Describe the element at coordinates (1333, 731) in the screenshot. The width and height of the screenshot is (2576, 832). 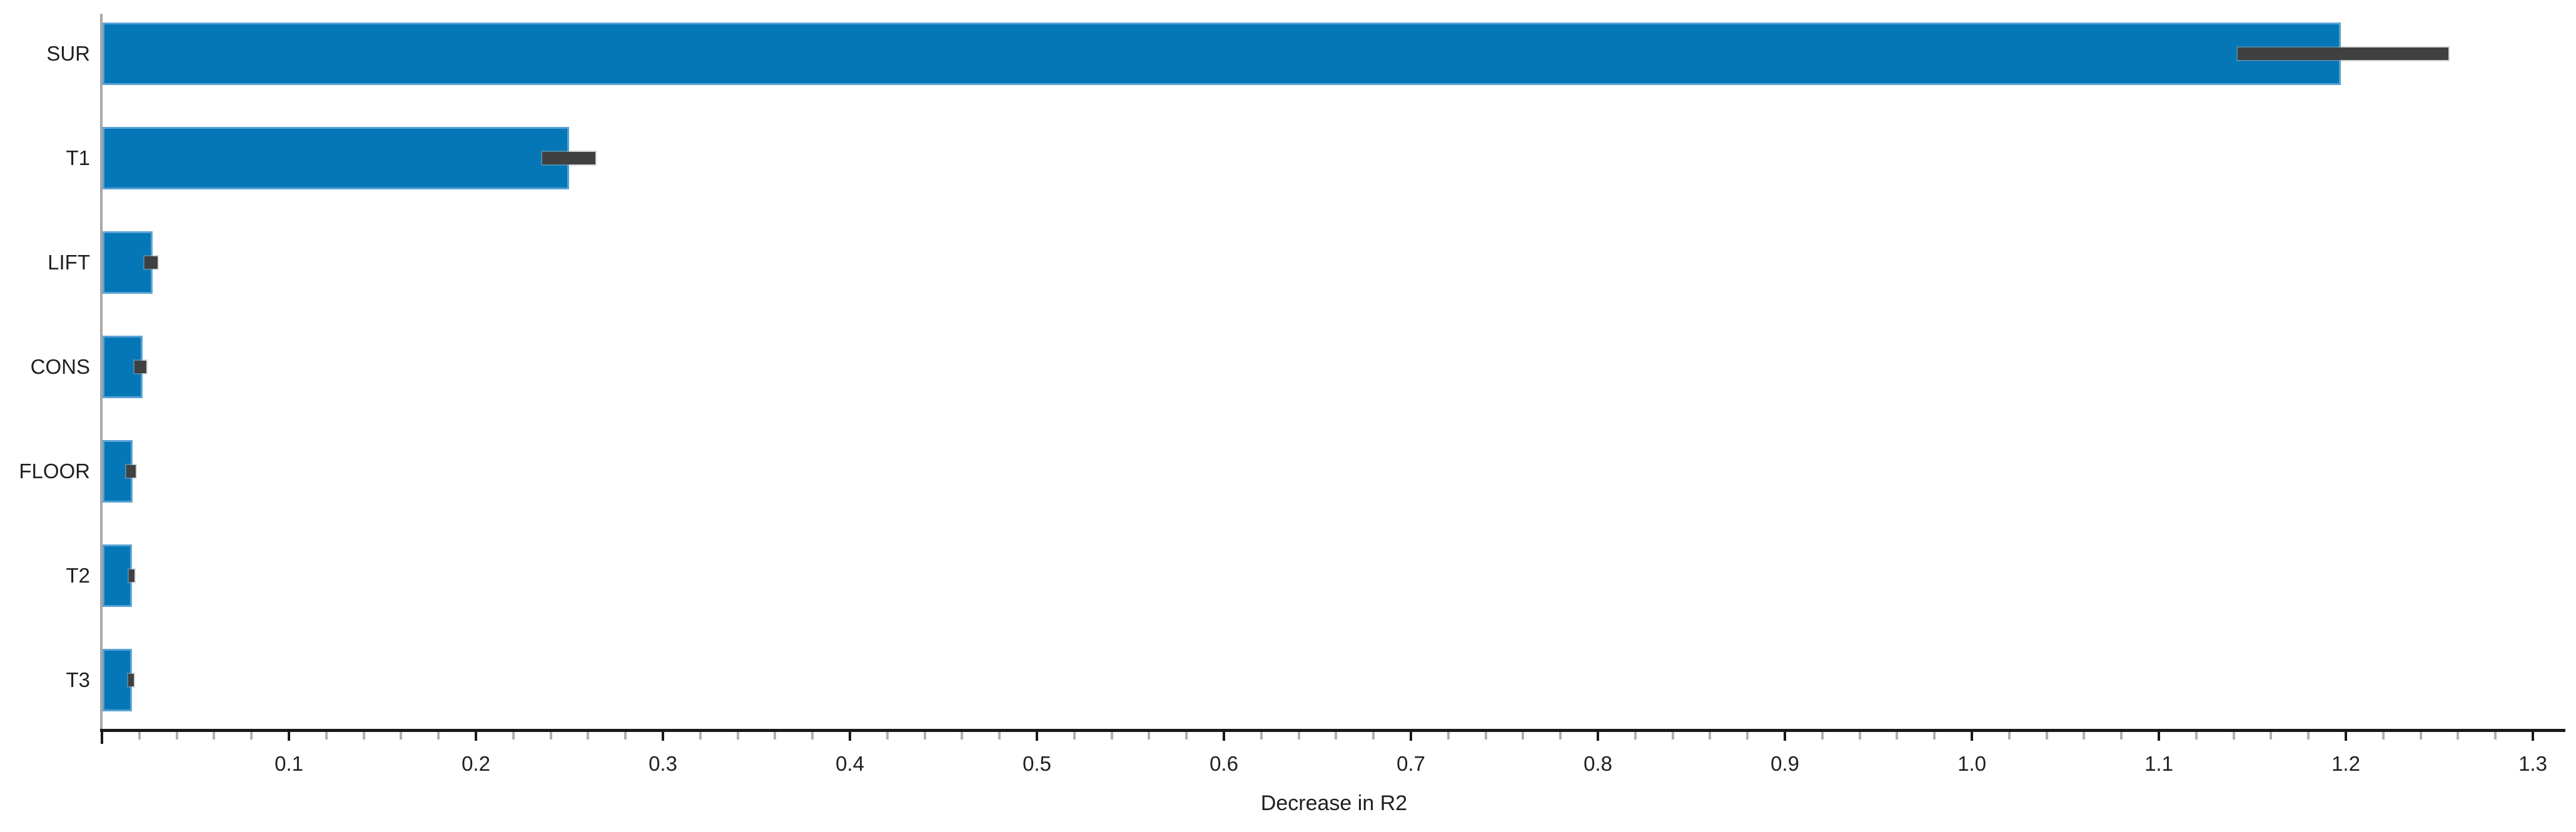
I see `x-axis-line` at that location.